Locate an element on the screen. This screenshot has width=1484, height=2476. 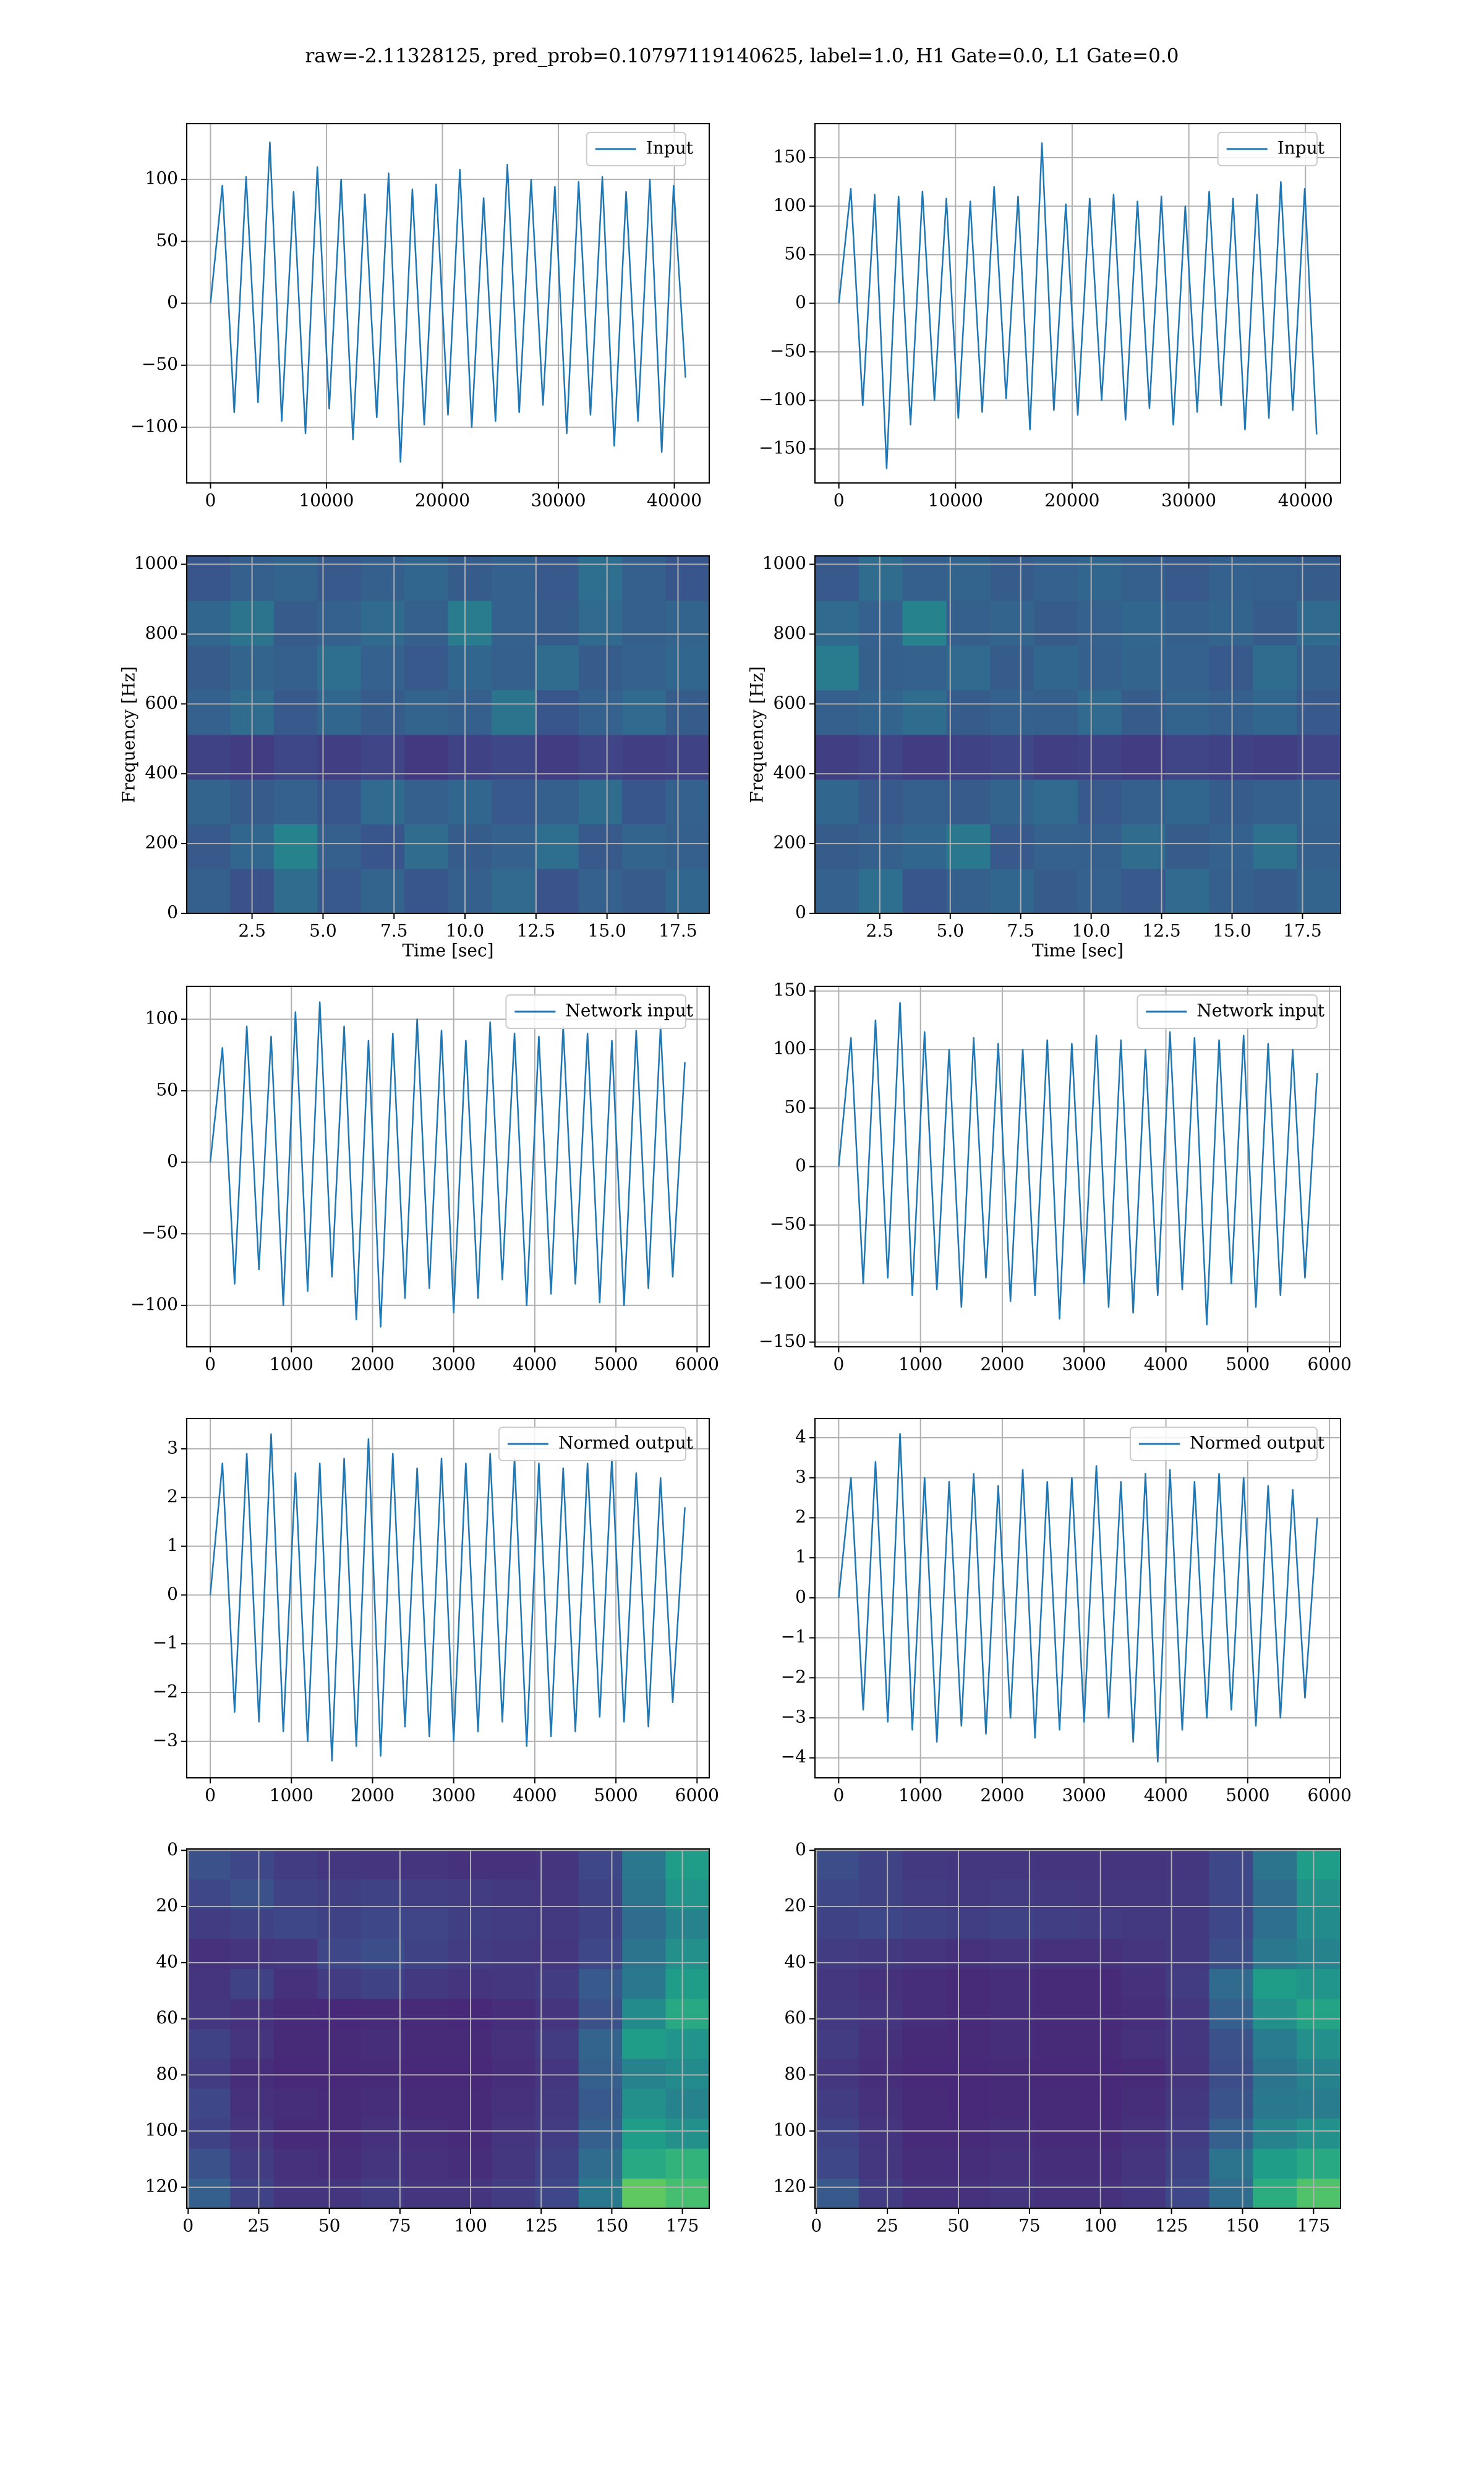
y-tick-label: 800 is located at coordinates (161, 633).